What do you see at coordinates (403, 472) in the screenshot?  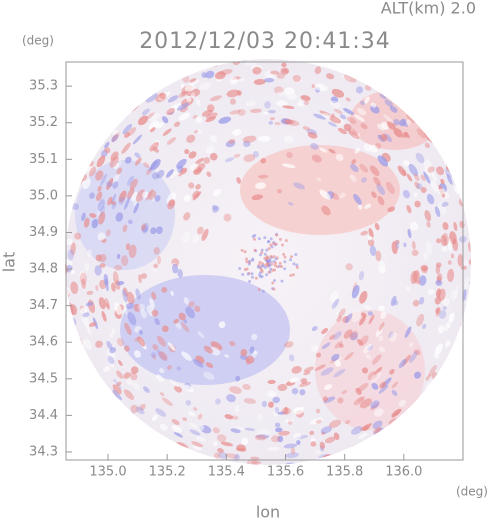 I see `x-tick-label: 136.0` at bounding box center [403, 472].